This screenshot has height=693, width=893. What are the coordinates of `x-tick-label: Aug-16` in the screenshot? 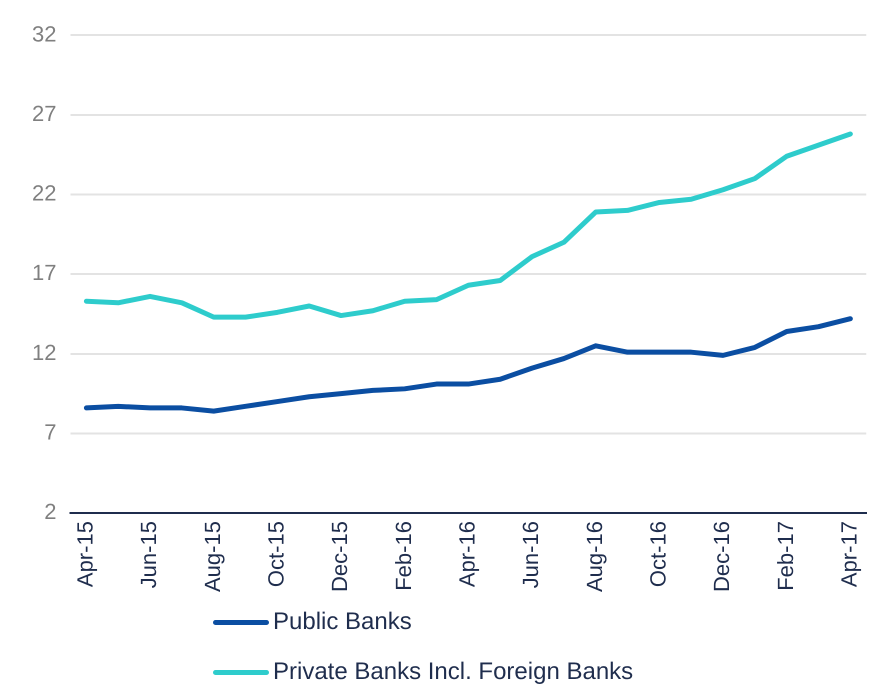 It's located at (594, 556).